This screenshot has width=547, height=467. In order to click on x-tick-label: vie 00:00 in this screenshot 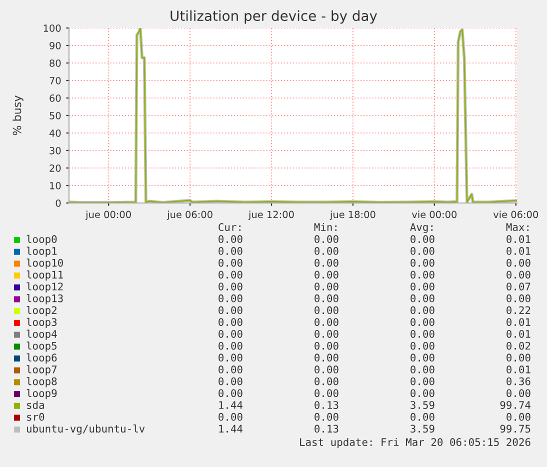, I will do `click(434, 214)`.